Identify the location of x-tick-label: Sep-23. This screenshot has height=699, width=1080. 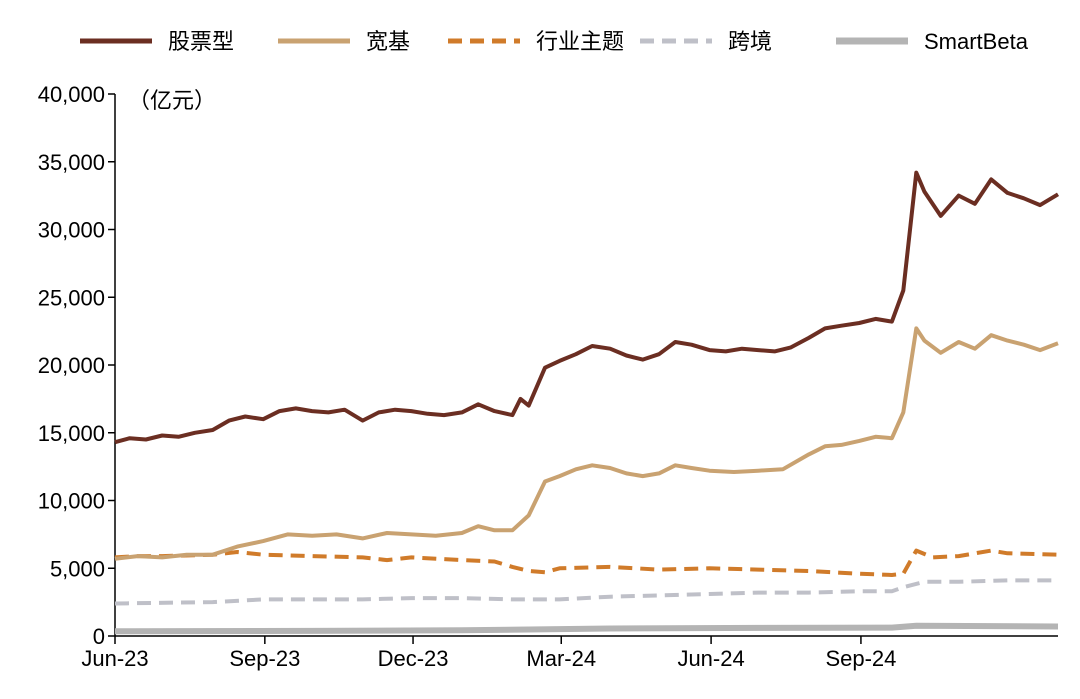
(264, 658).